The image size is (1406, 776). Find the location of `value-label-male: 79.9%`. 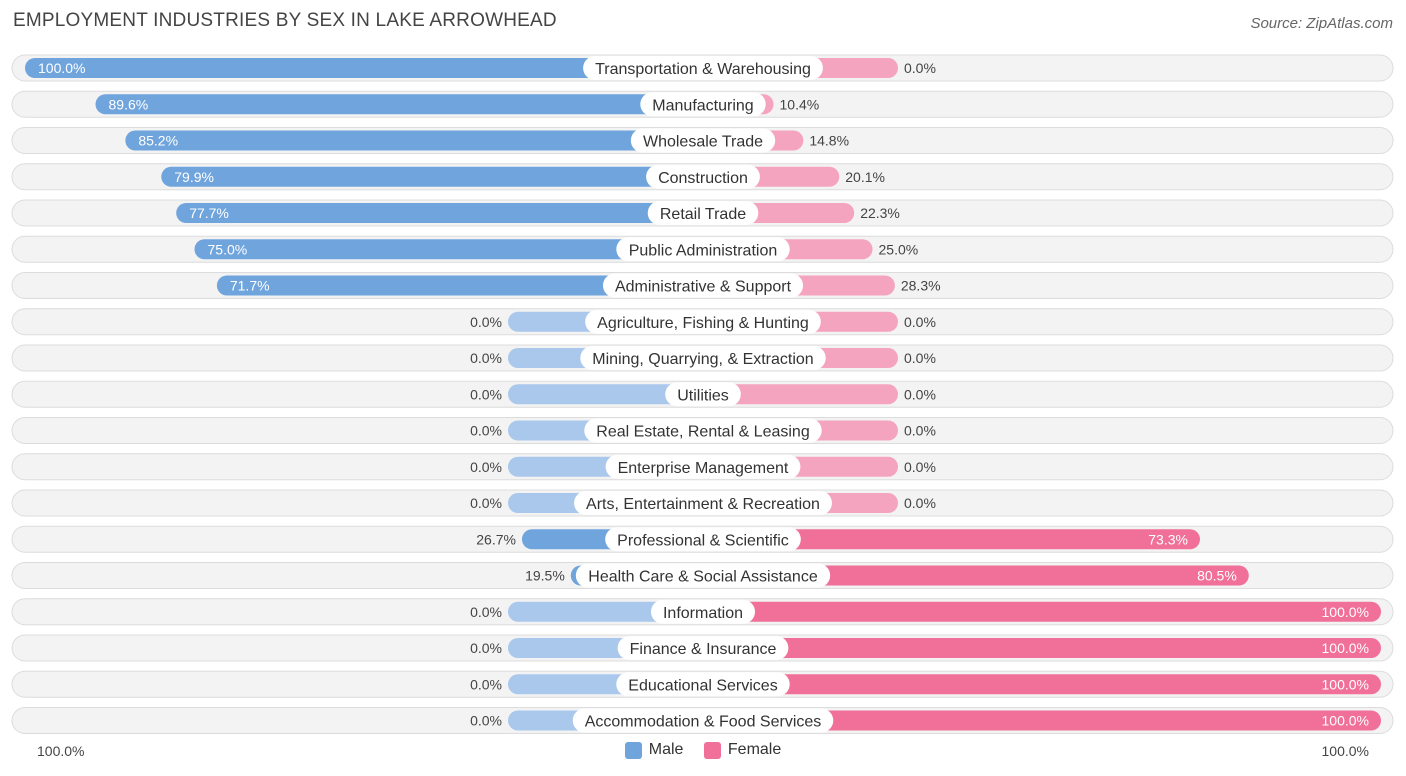

value-label-male: 79.9% is located at coordinates (194, 177).